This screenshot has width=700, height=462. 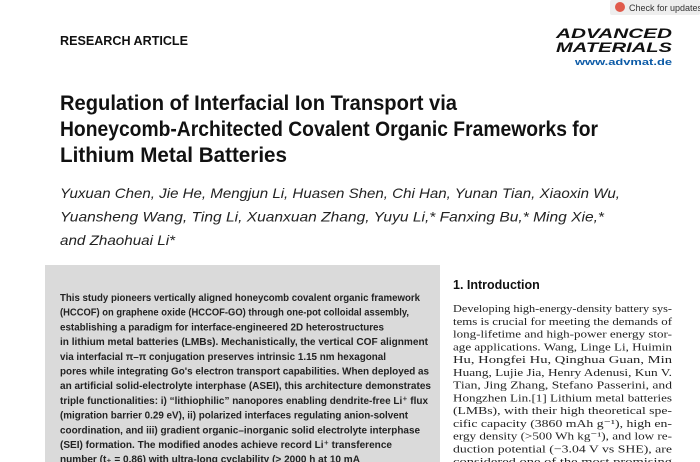 I want to click on title-line: Lithium Metal Batteries, so click(x=173, y=155).